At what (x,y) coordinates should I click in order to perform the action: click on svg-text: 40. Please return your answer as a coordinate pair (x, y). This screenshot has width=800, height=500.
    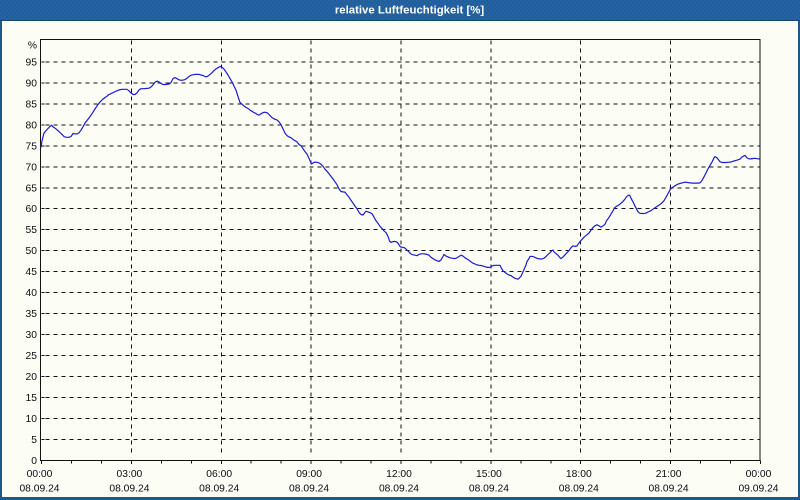
    Looking at the image, I should click on (32, 293).